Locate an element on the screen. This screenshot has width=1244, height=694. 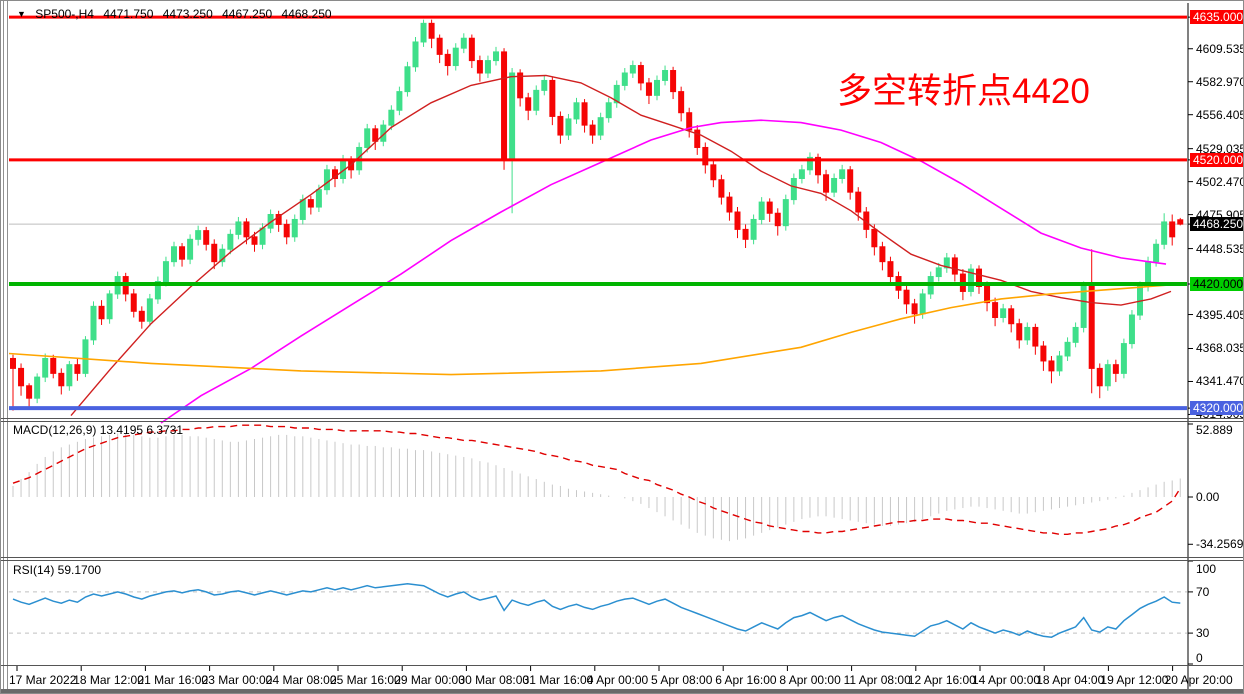
price-tick-label: 4582.970 is located at coordinates (1220, 81).